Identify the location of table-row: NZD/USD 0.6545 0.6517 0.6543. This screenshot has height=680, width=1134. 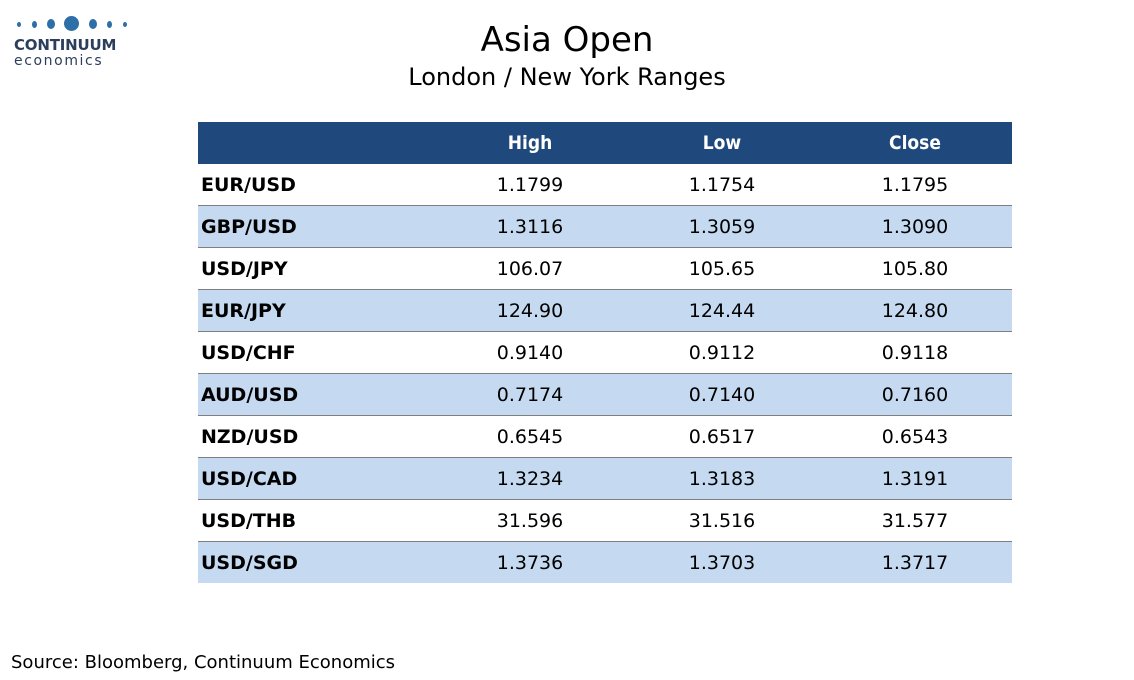
(605, 436).